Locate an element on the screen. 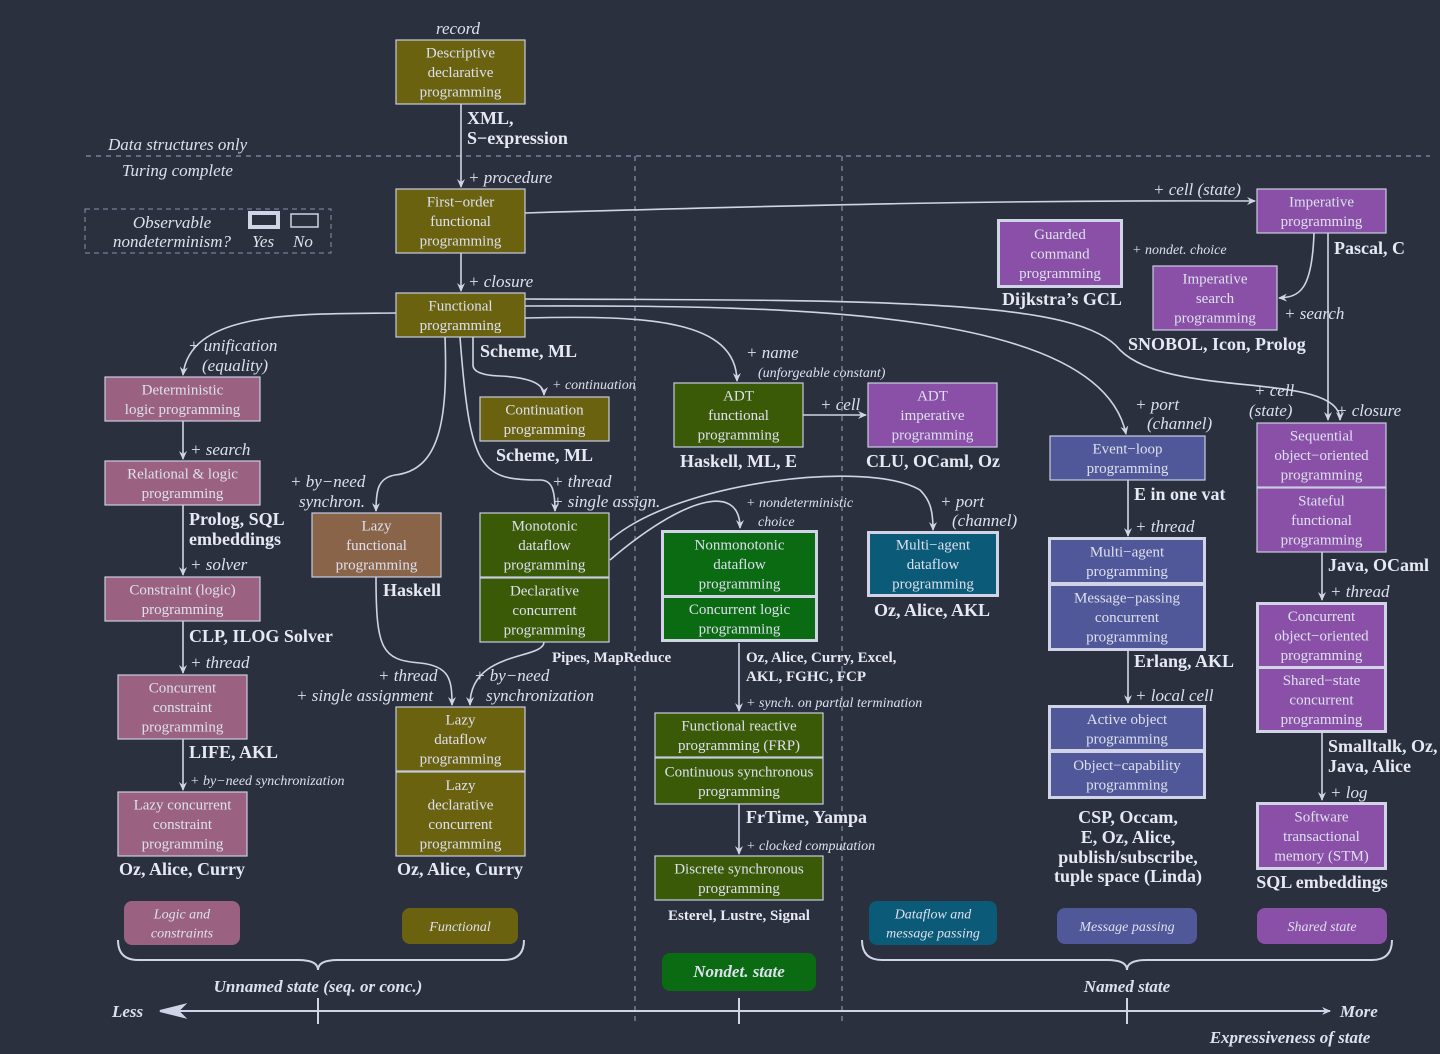 The width and height of the screenshot is (1440, 1054). paradigm-box-label: Lazy is located at coordinates (377, 527).